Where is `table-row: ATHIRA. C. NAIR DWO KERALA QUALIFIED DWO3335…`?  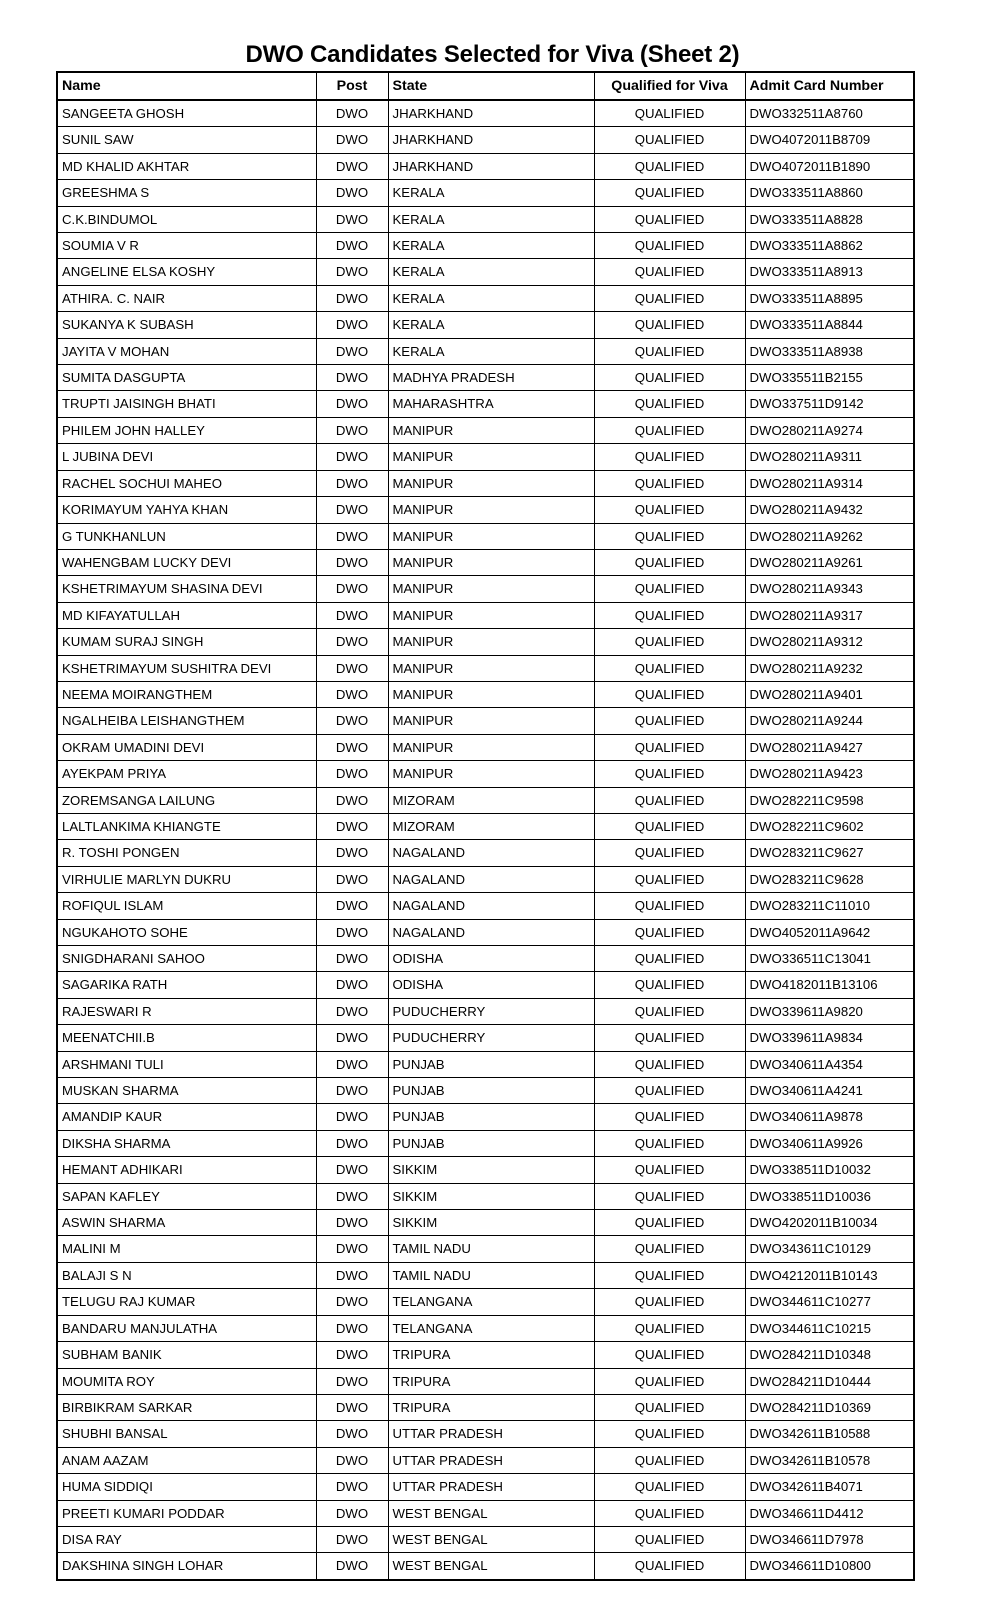 table-row: ATHIRA. C. NAIR DWO KERALA QUALIFIED DWO3335… is located at coordinates (485, 298).